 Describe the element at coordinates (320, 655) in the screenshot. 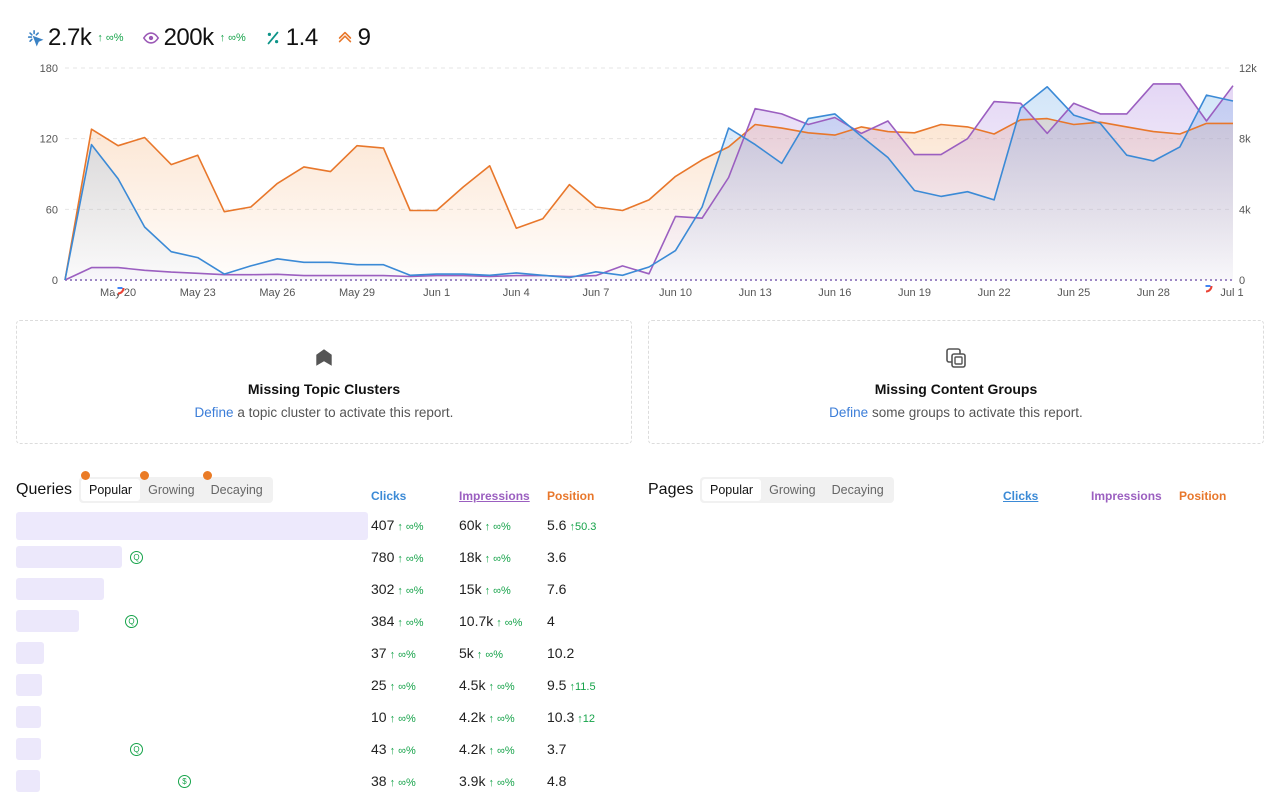

I see `table-row: 37 ↑ ∞% 5k ↑ ∞% 10.2` at that location.